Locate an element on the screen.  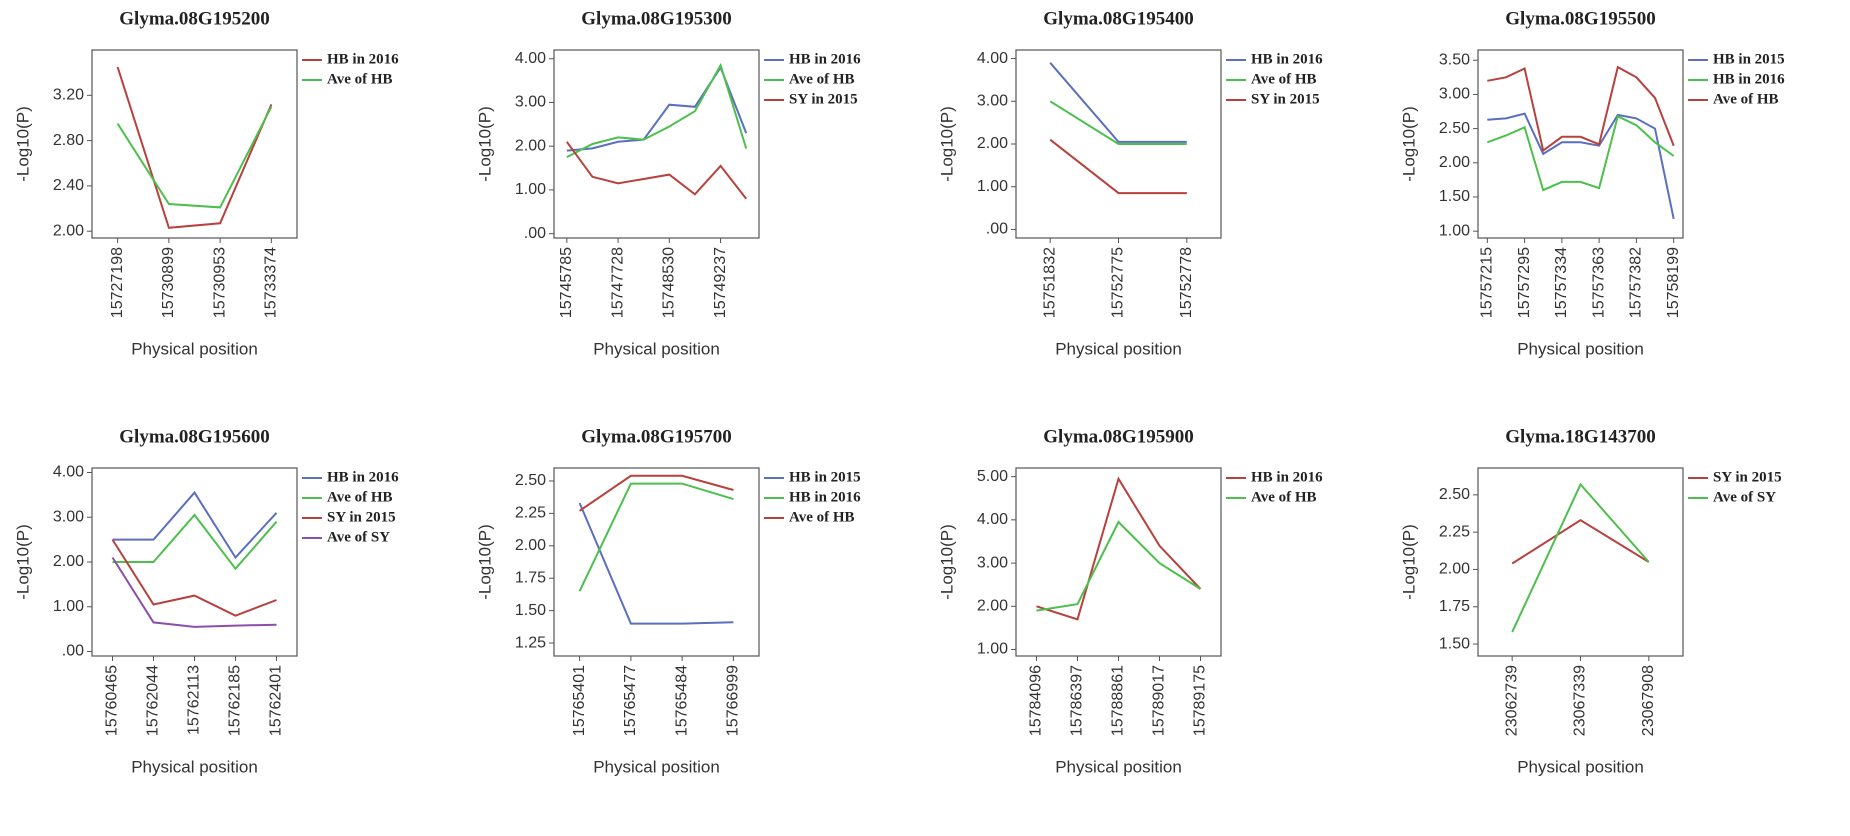
x-tick-label: 15765401 is located at coordinates (579, 700).